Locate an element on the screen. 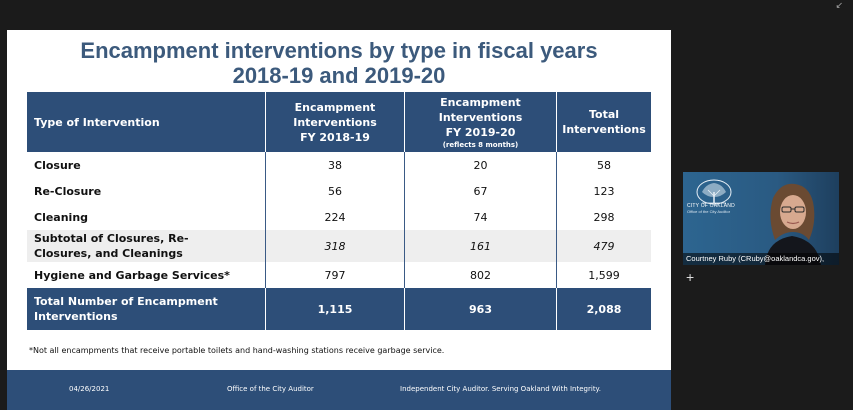  row-fy1819: 224 is located at coordinates (335, 217).